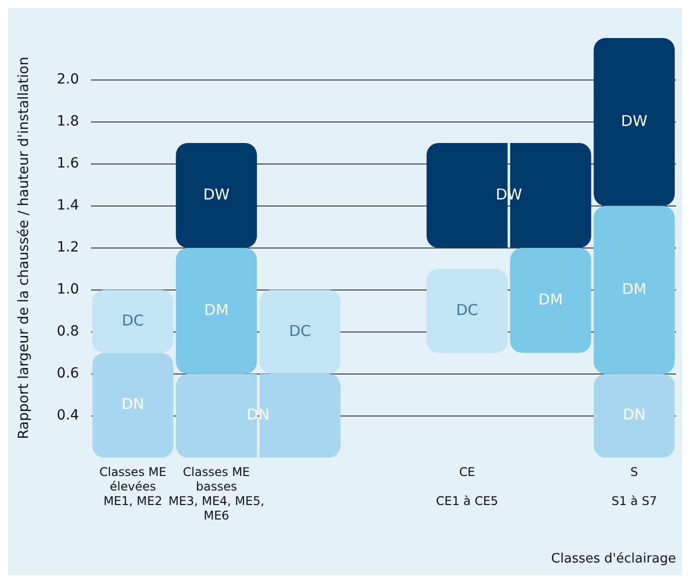 The width and height of the screenshot is (690, 583). I want to click on series-label: DC, so click(133, 320).